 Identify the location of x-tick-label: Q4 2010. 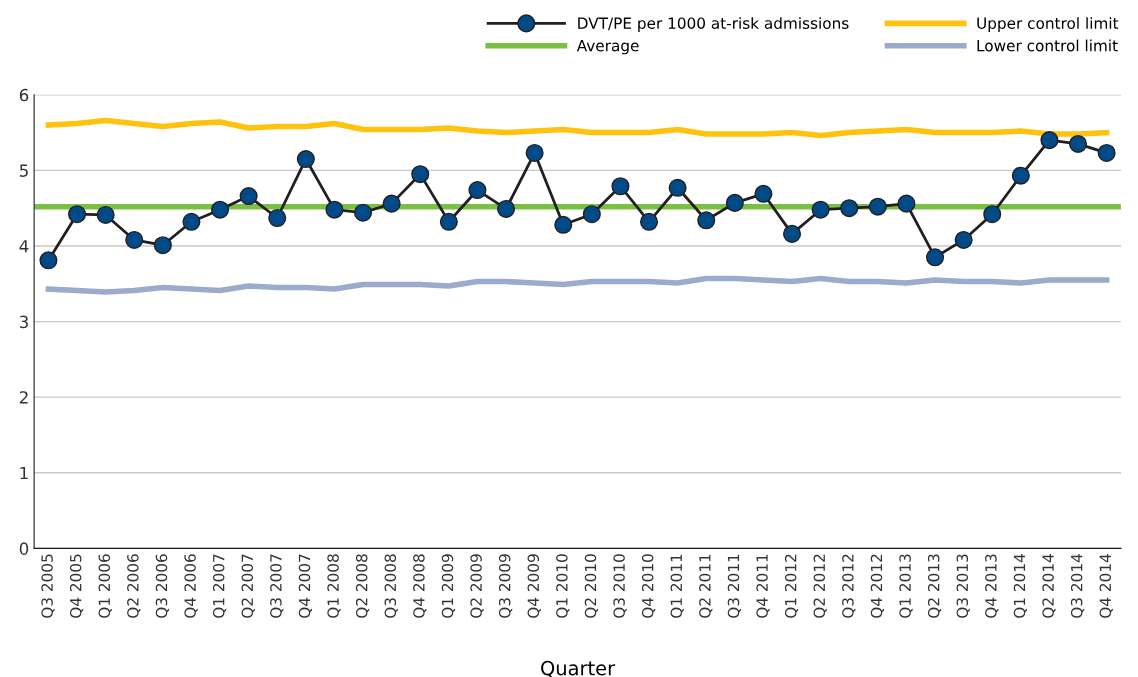
(648, 586).